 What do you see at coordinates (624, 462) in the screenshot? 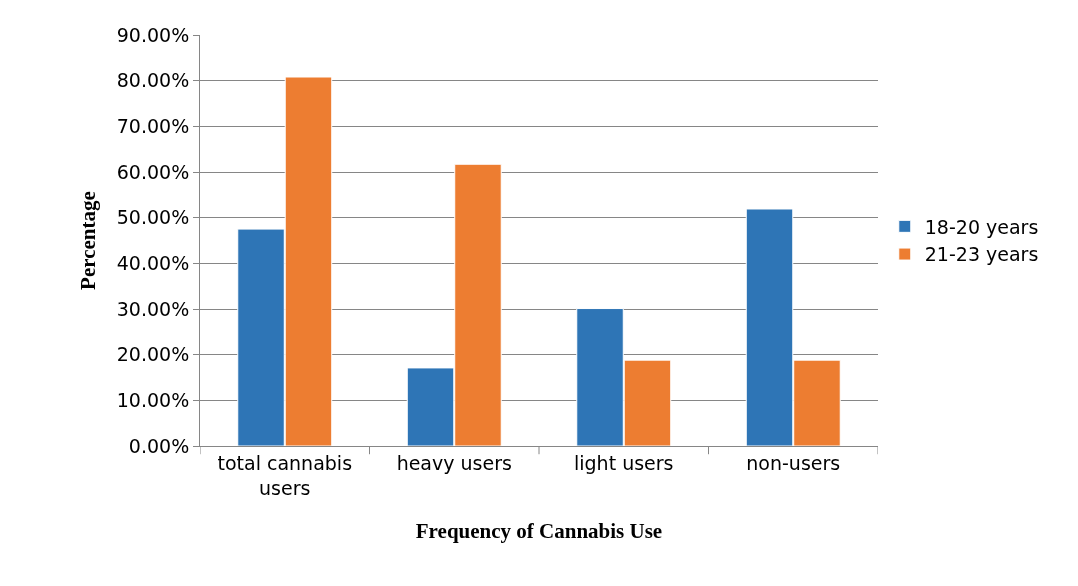
I see `x-tick-label: light users` at bounding box center [624, 462].